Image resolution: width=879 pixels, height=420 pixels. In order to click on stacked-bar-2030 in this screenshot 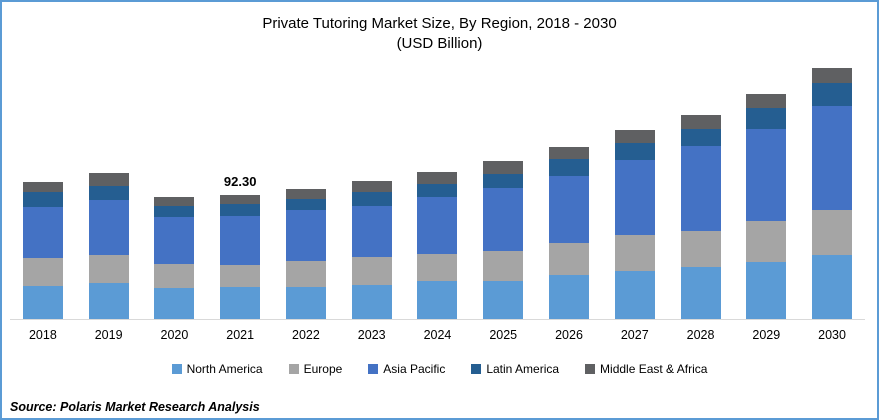, I will do `click(832, 193)`.